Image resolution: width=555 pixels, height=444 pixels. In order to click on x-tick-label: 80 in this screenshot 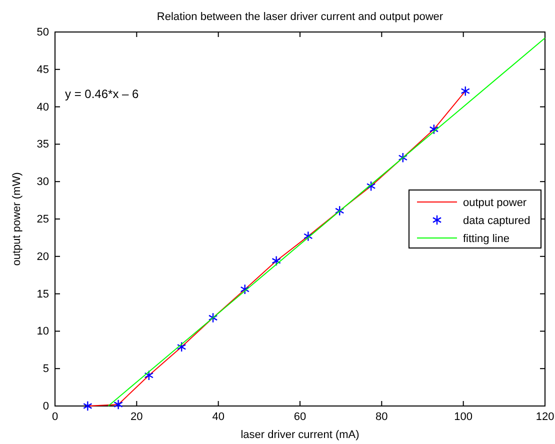, I will do `click(382, 416)`.